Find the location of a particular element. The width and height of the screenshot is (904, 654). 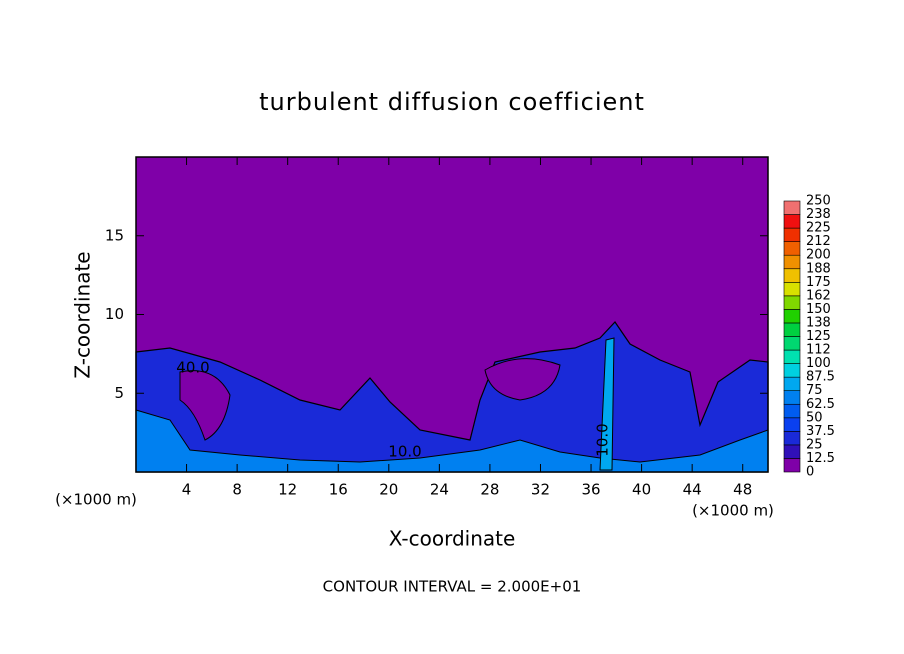

x-tick-label: 8 is located at coordinates (237, 490).